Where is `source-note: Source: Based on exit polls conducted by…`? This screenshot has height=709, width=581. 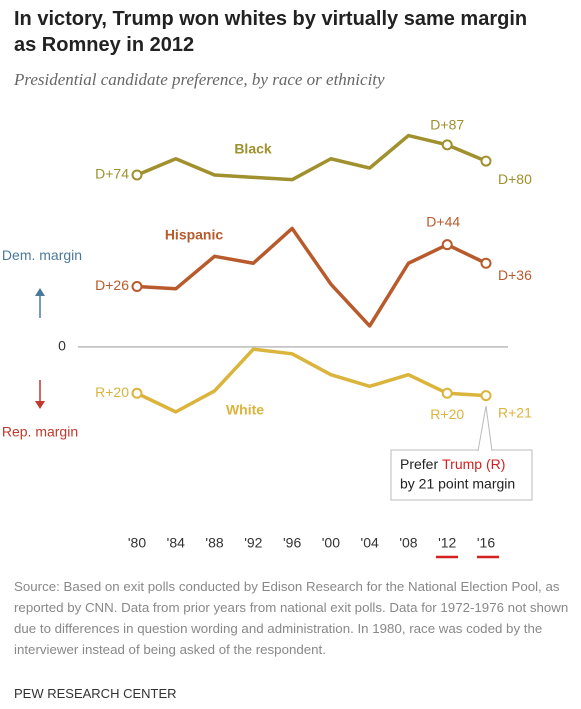
source-note: Source: Based on exit polls conducted by… is located at coordinates (291, 618).